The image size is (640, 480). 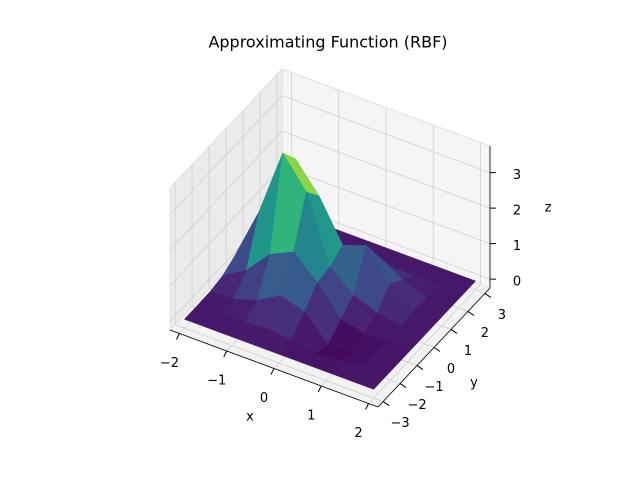 I want to click on x-tick-label: −1, so click(x=216, y=381).